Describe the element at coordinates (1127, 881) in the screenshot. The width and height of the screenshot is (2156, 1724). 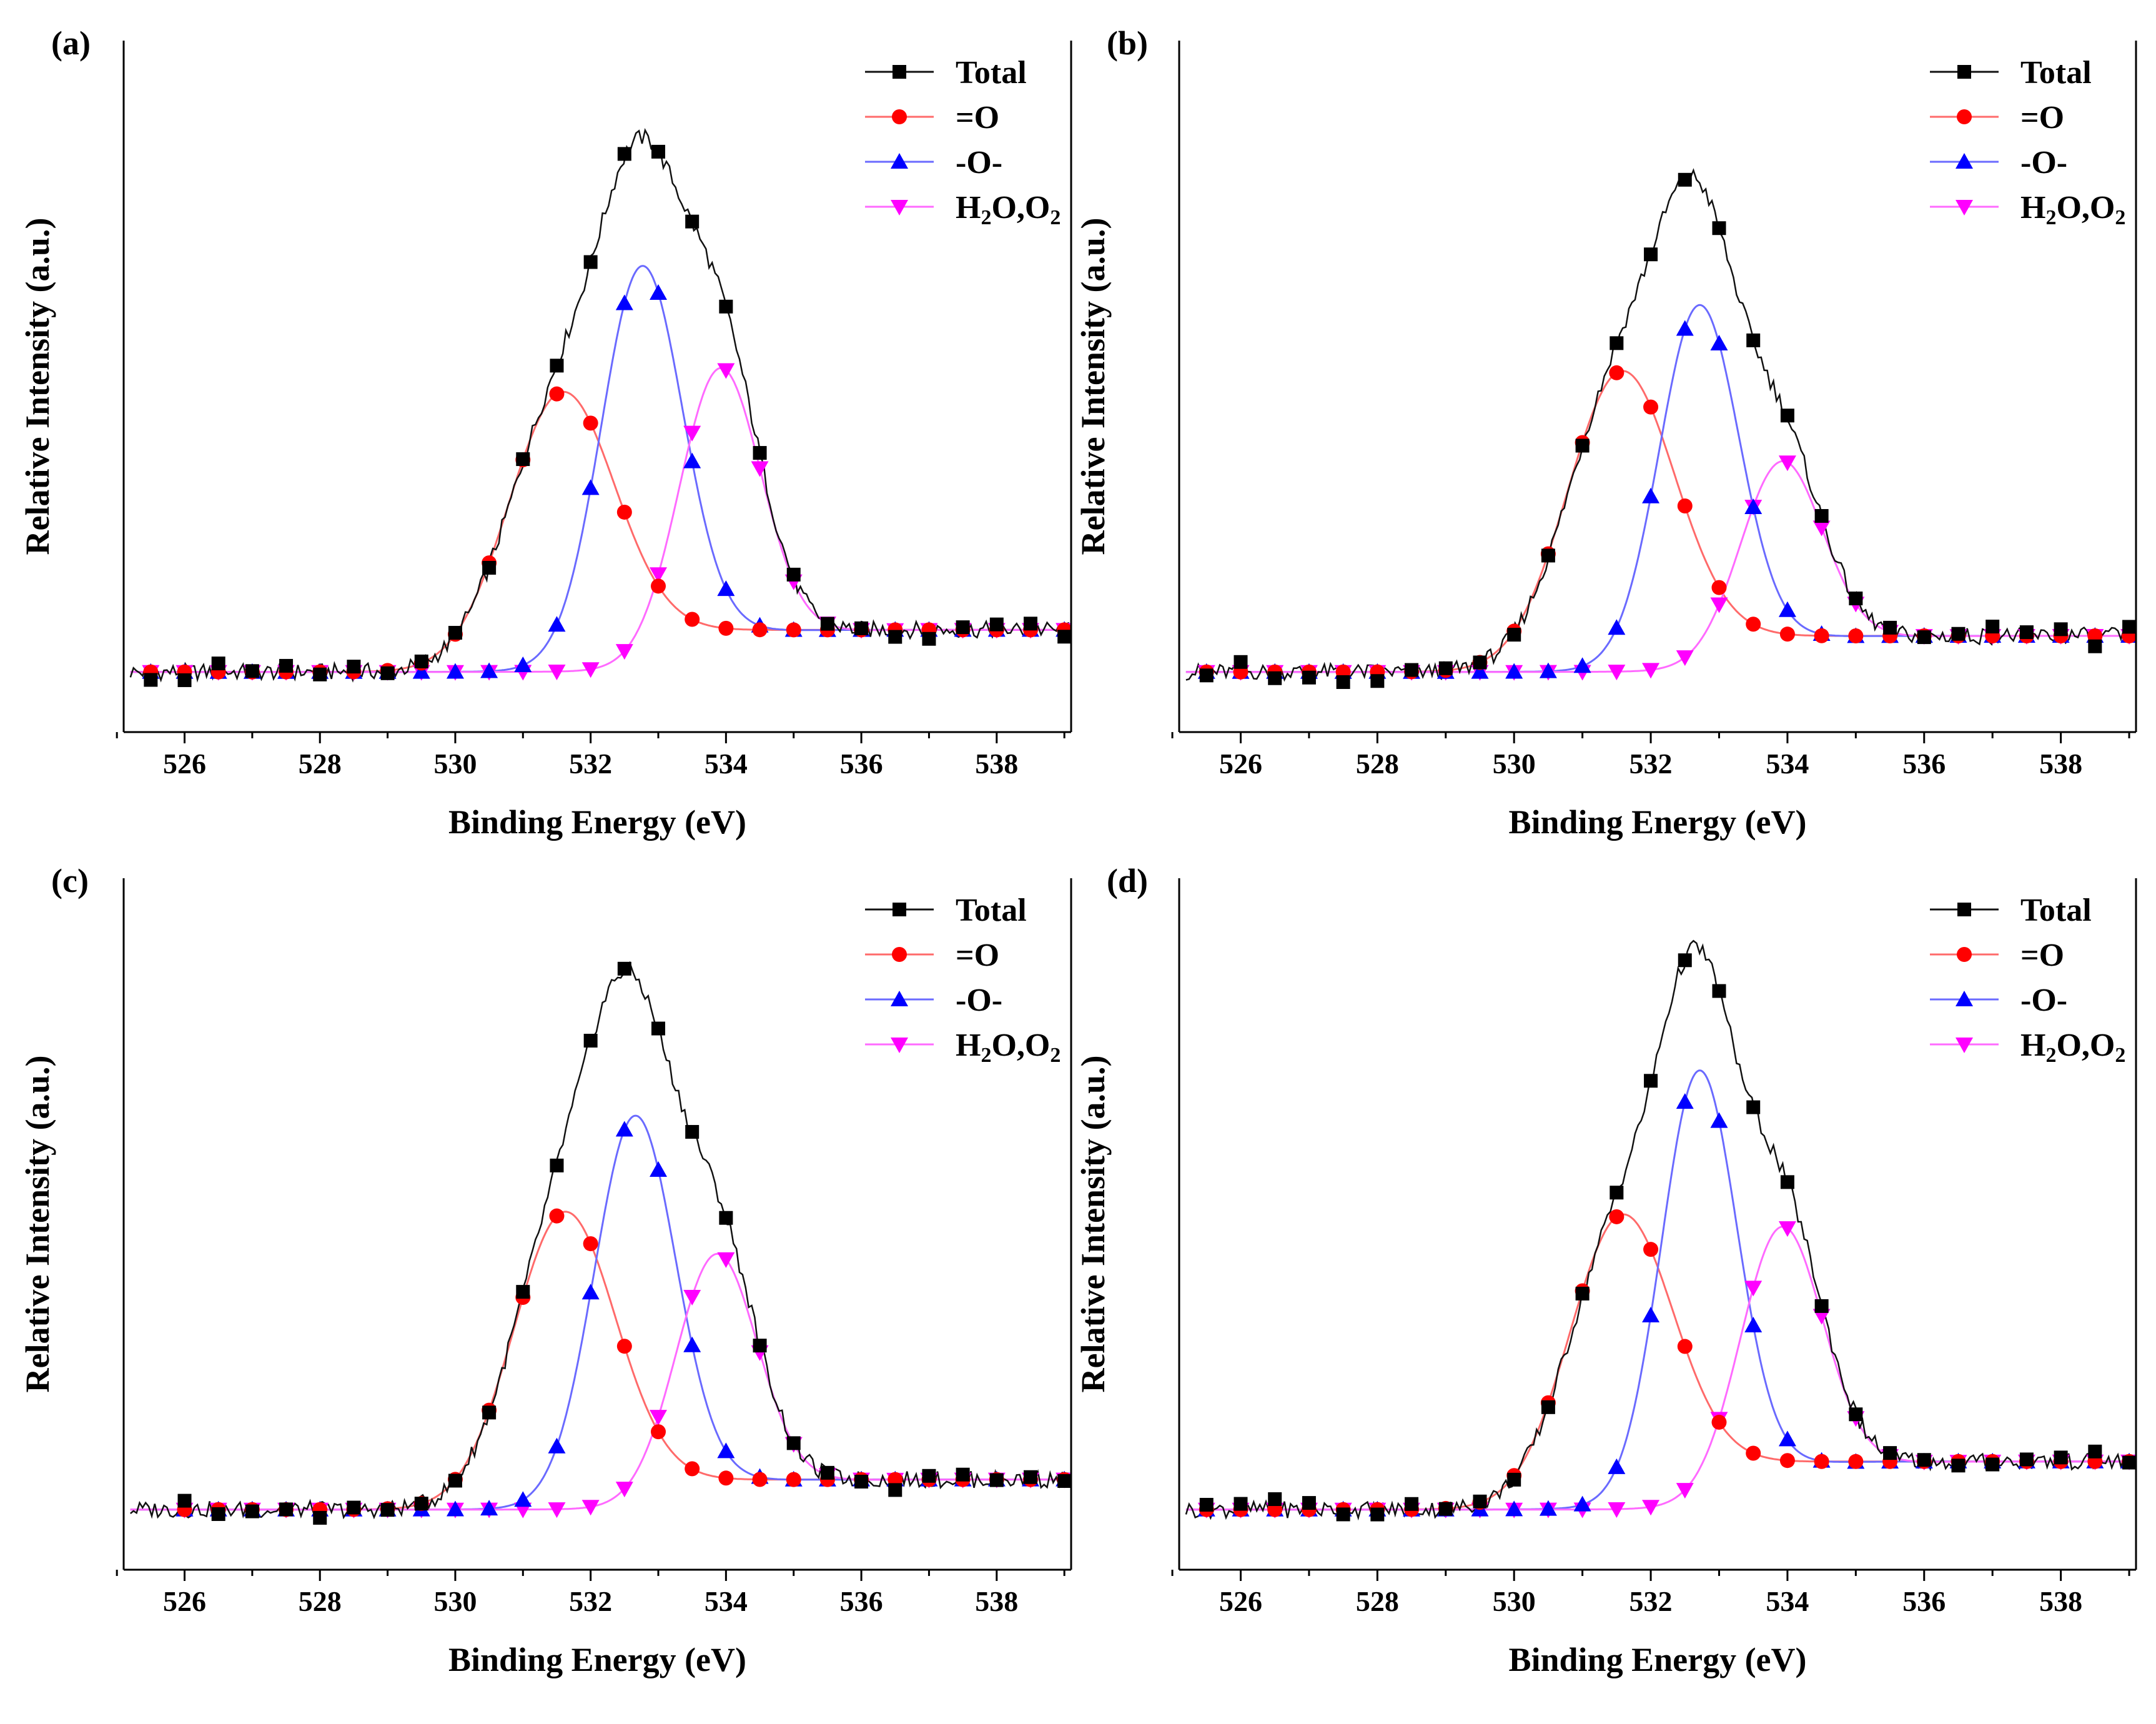
I see `panel-label: (d)` at that location.